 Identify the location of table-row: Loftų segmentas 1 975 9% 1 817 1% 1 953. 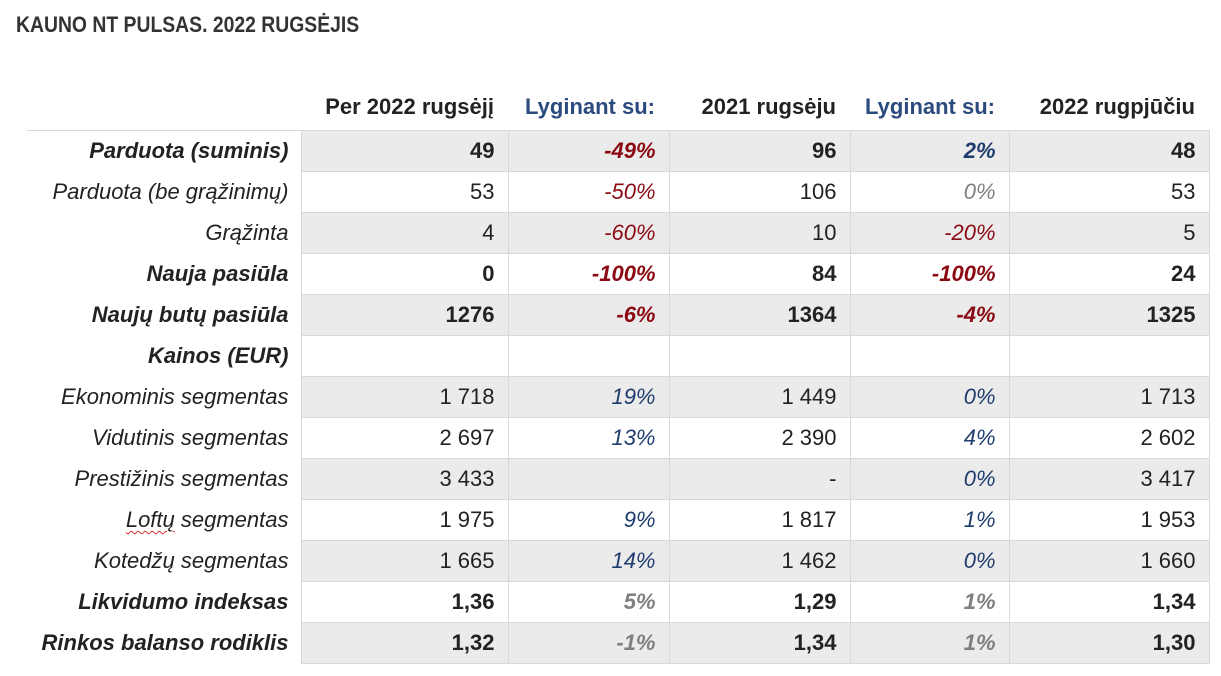
(618, 520).